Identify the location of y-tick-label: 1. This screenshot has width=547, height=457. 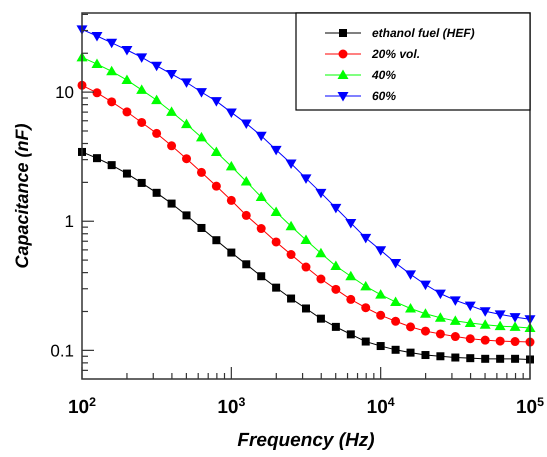
(69, 222).